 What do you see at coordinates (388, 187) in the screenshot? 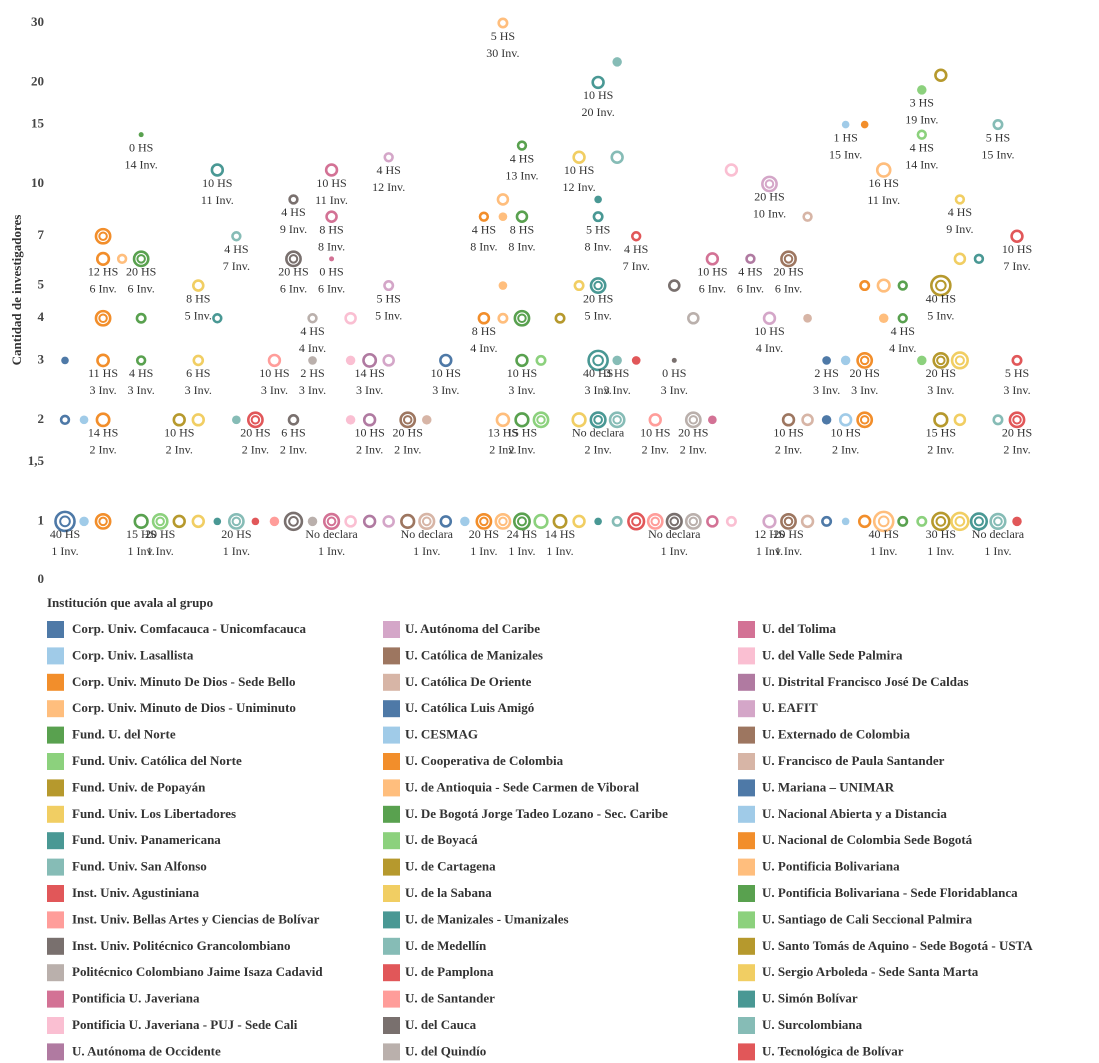
I see `data-label: 12 Inv.` at bounding box center [388, 187].